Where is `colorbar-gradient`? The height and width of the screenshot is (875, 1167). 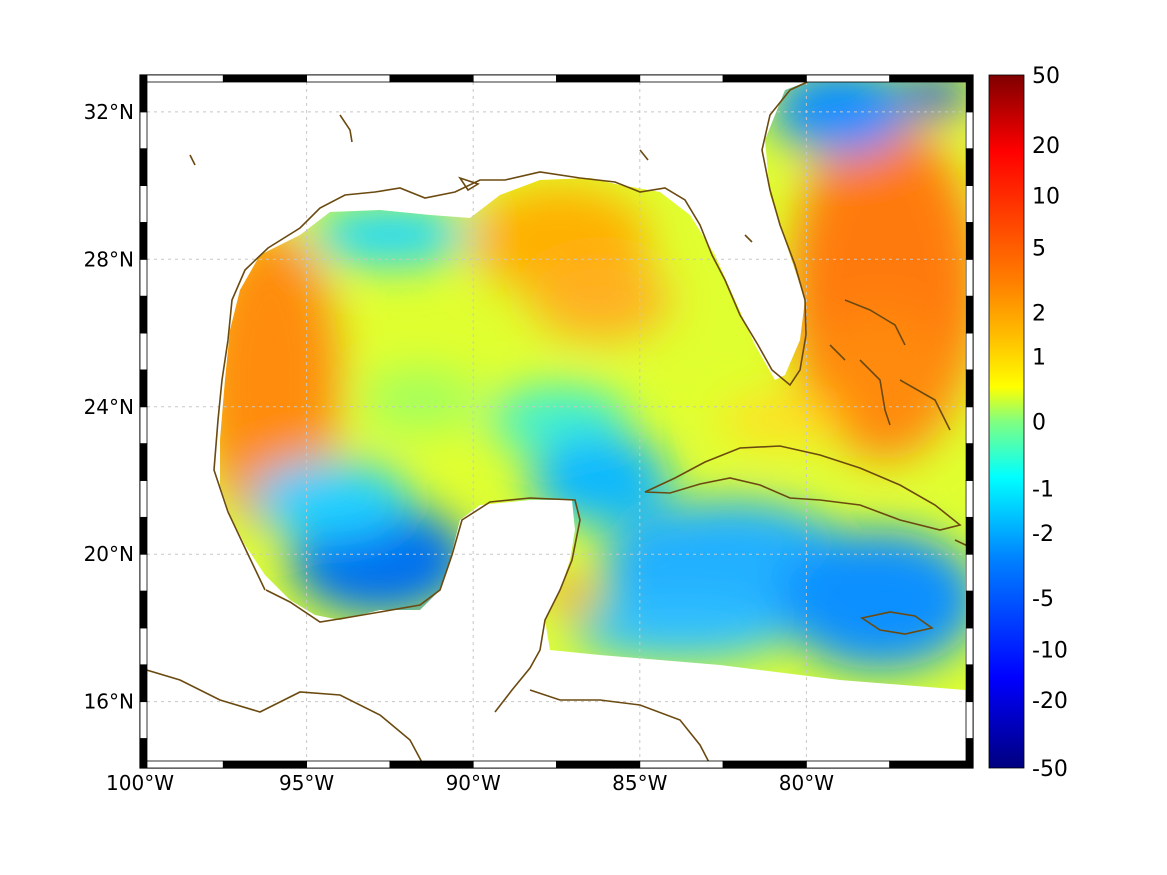 colorbar-gradient is located at coordinates (1006, 421).